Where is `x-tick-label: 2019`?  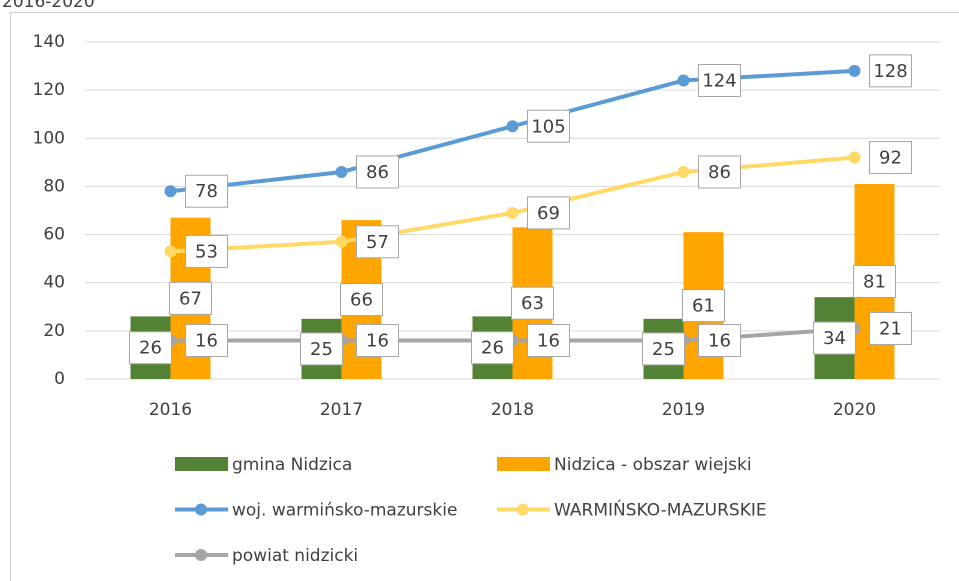
x-tick-label: 2019 is located at coordinates (683, 410).